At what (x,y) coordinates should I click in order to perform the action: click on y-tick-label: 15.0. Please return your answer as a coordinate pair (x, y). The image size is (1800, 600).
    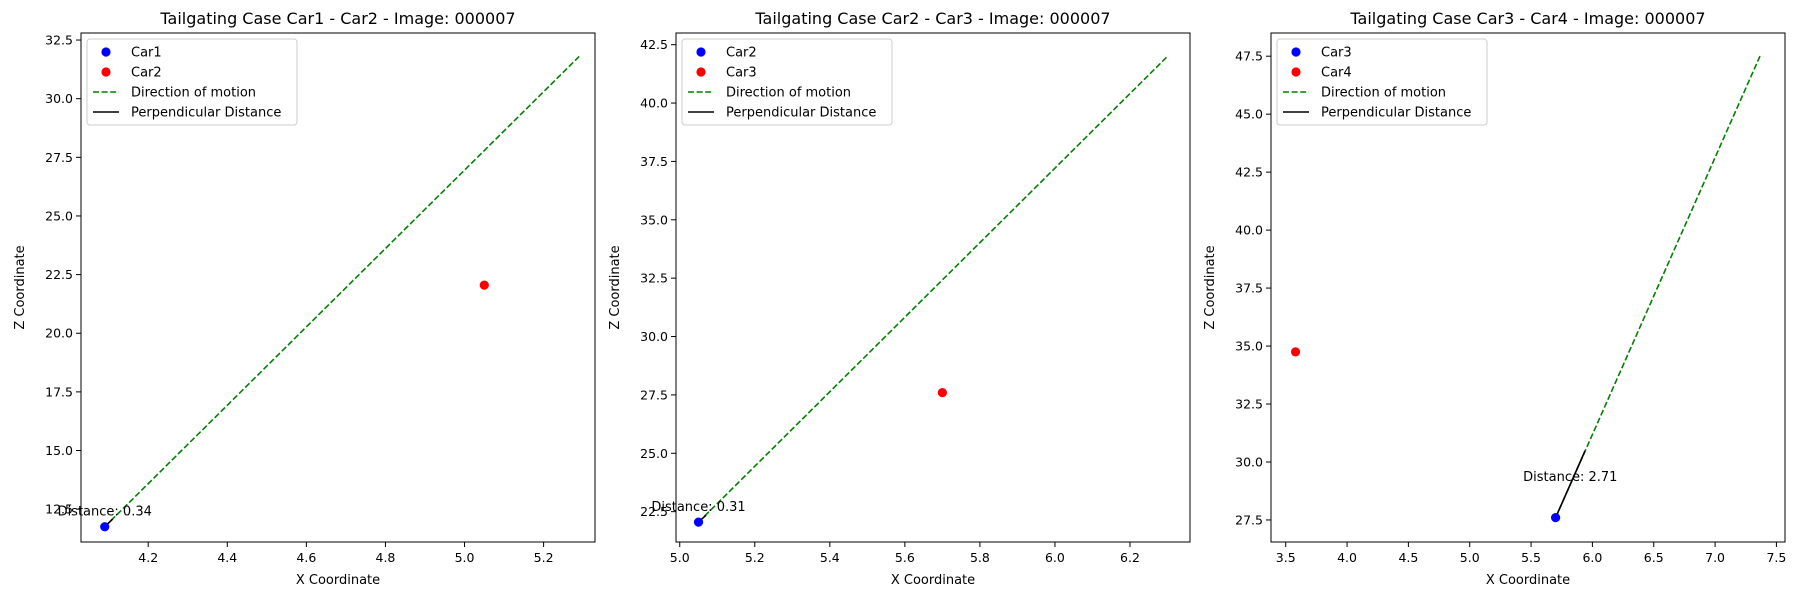
    Looking at the image, I should click on (59, 450).